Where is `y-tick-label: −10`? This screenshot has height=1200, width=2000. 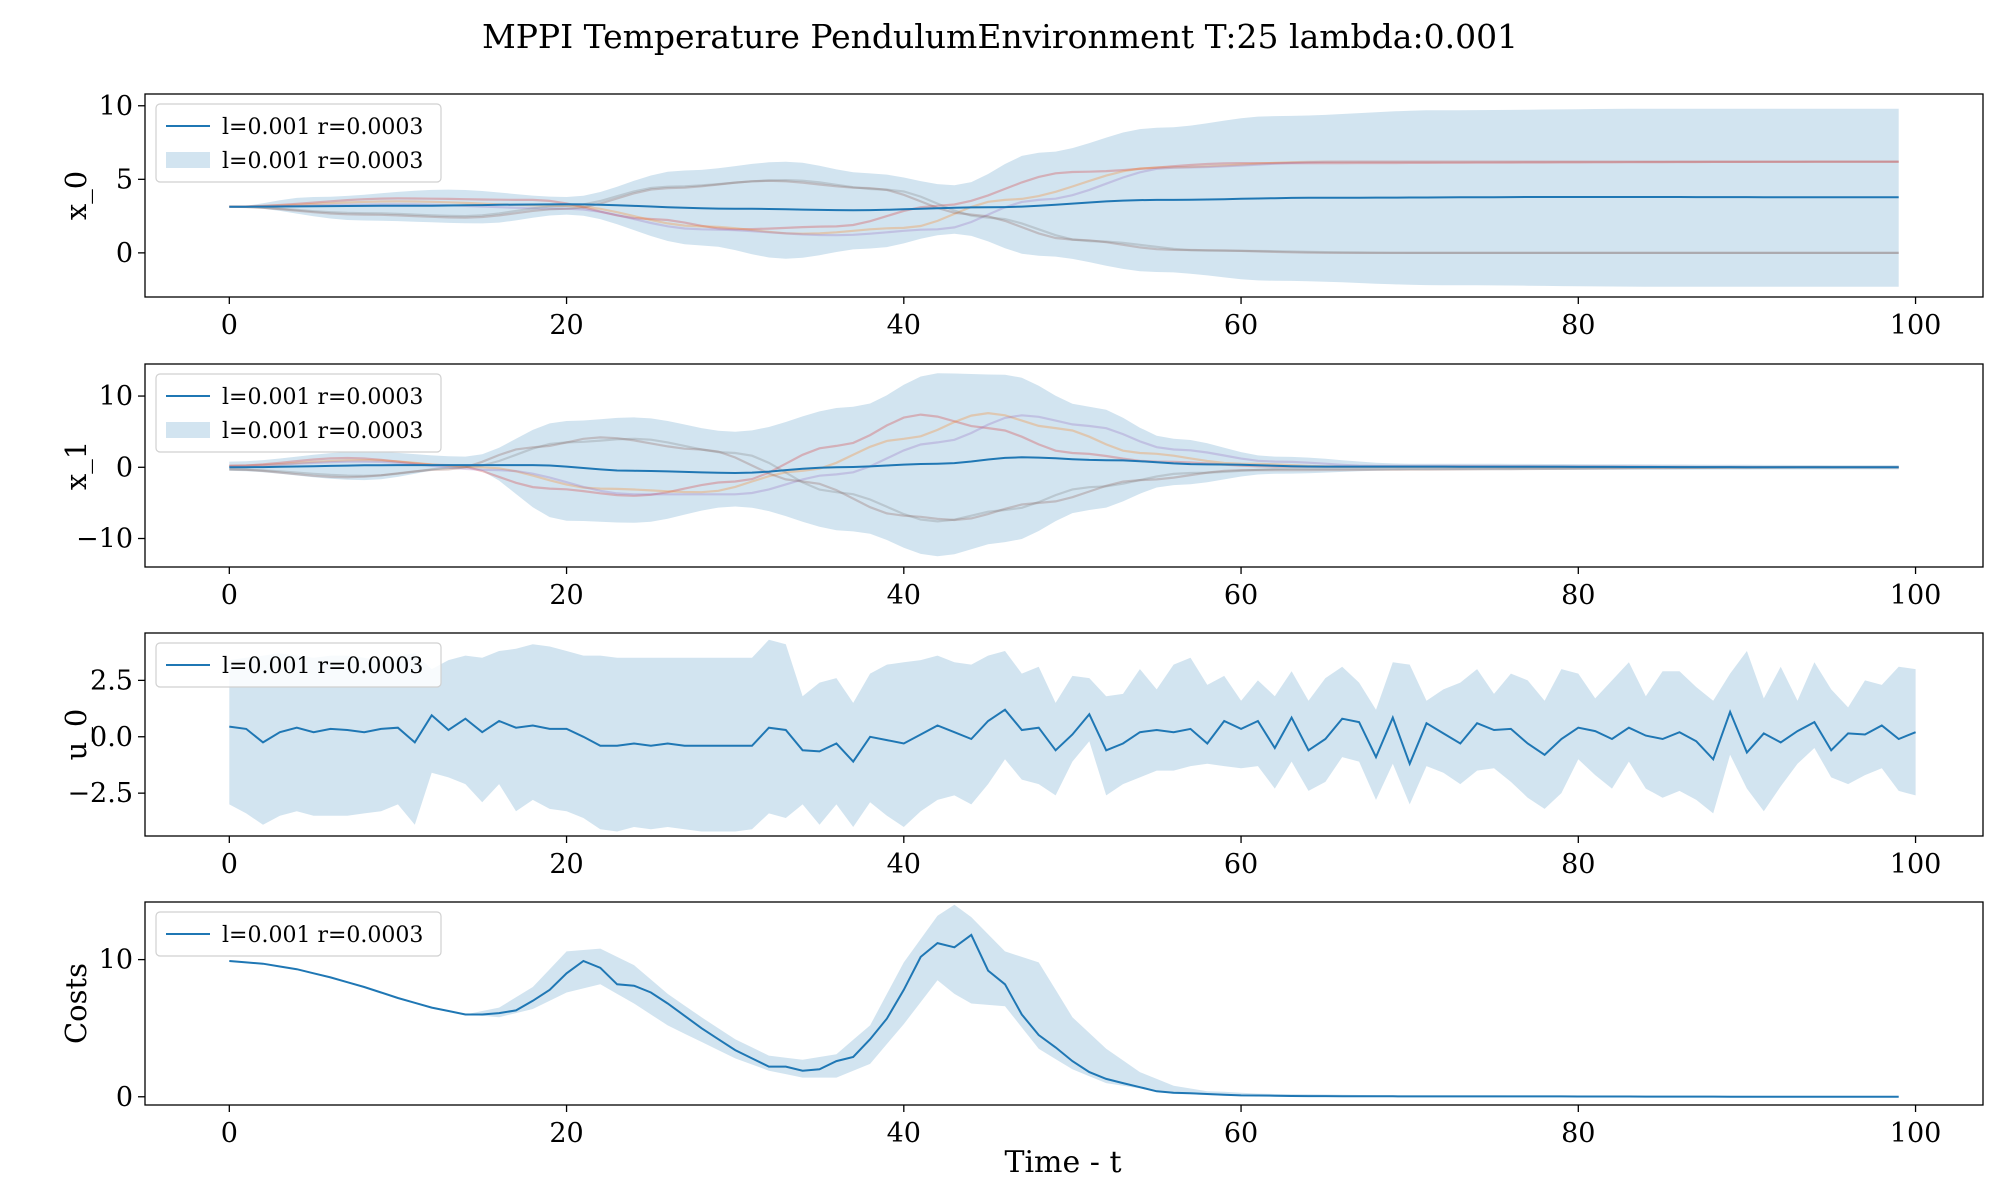
y-tick-label: −10 is located at coordinates (104, 539).